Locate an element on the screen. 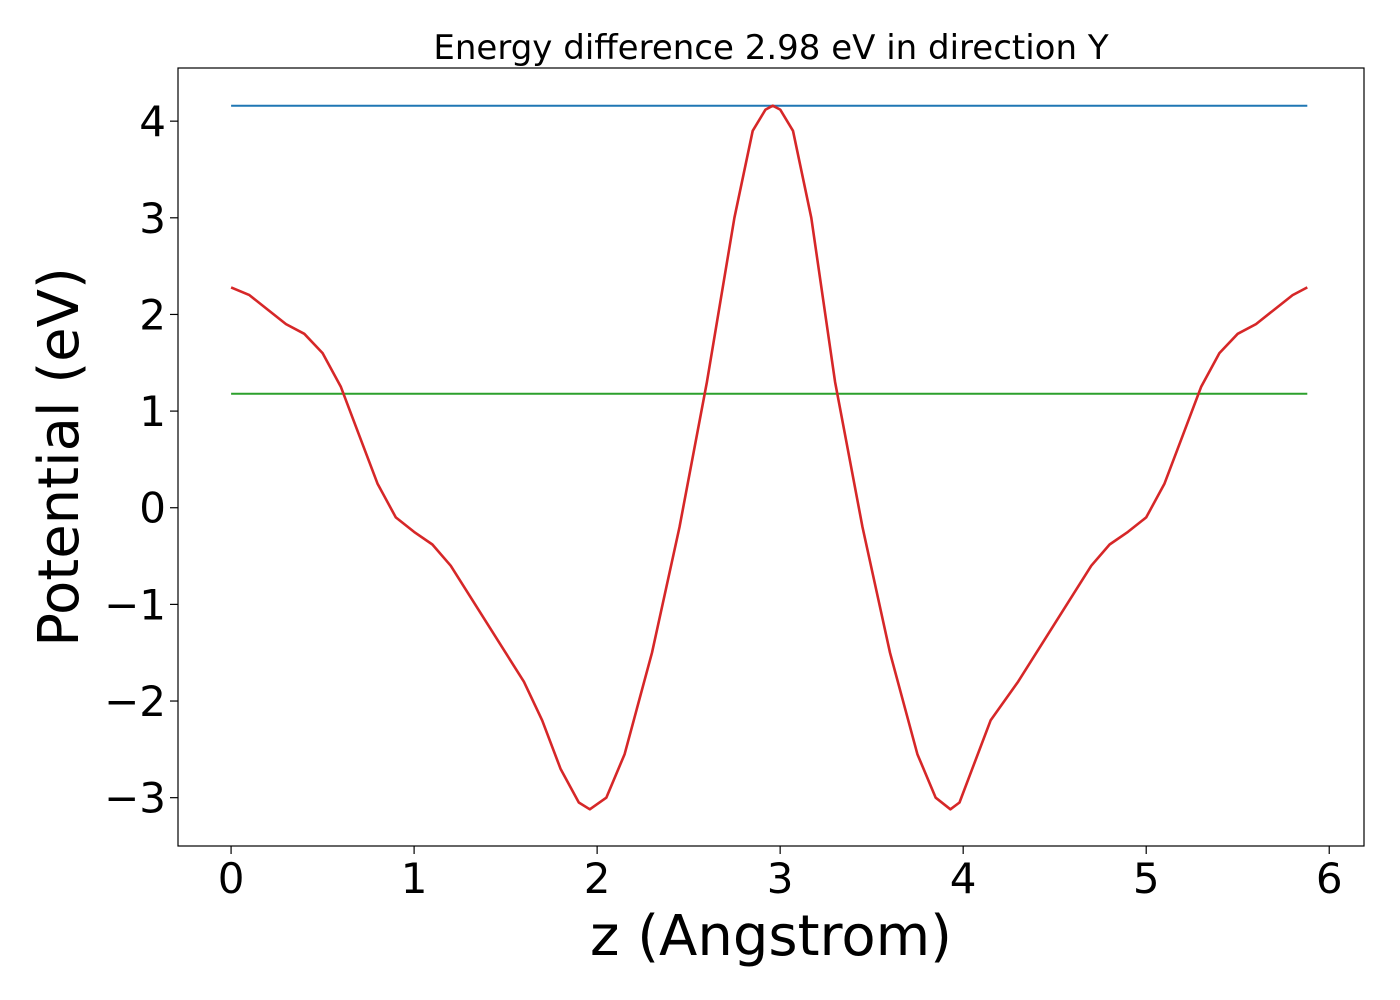 This screenshot has height=1000, width=1400. y-tick-label: 1 is located at coordinates (152, 411).